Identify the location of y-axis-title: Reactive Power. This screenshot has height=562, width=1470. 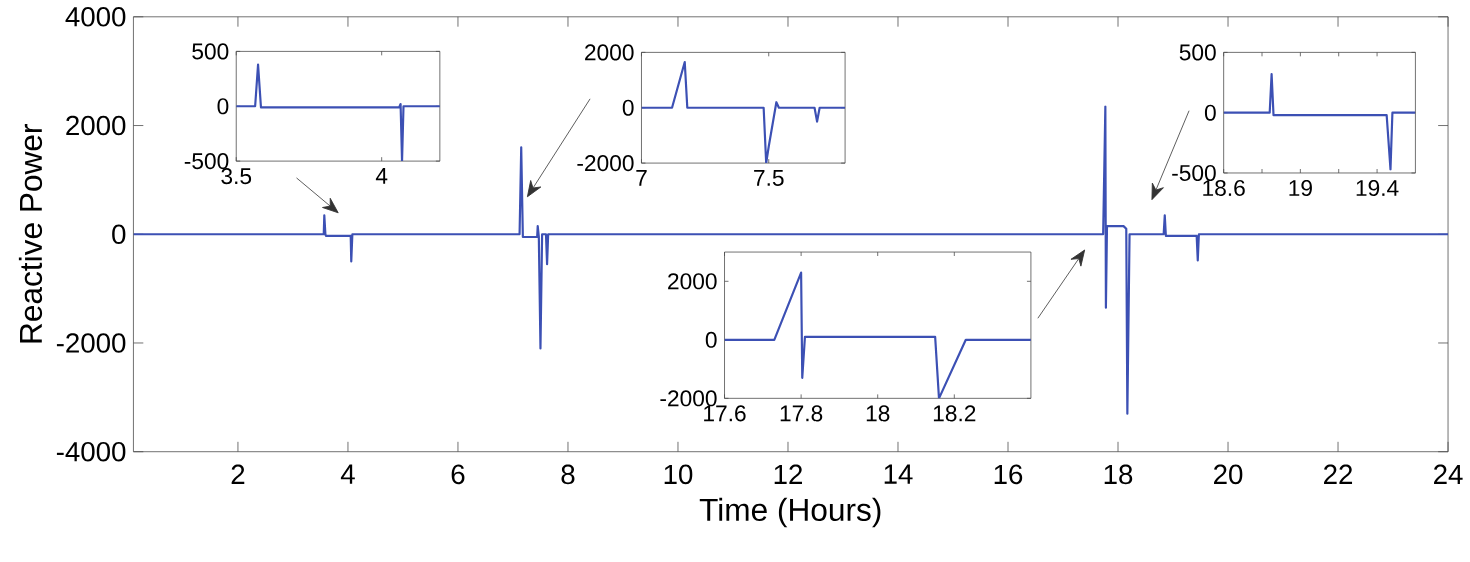
(30, 233).